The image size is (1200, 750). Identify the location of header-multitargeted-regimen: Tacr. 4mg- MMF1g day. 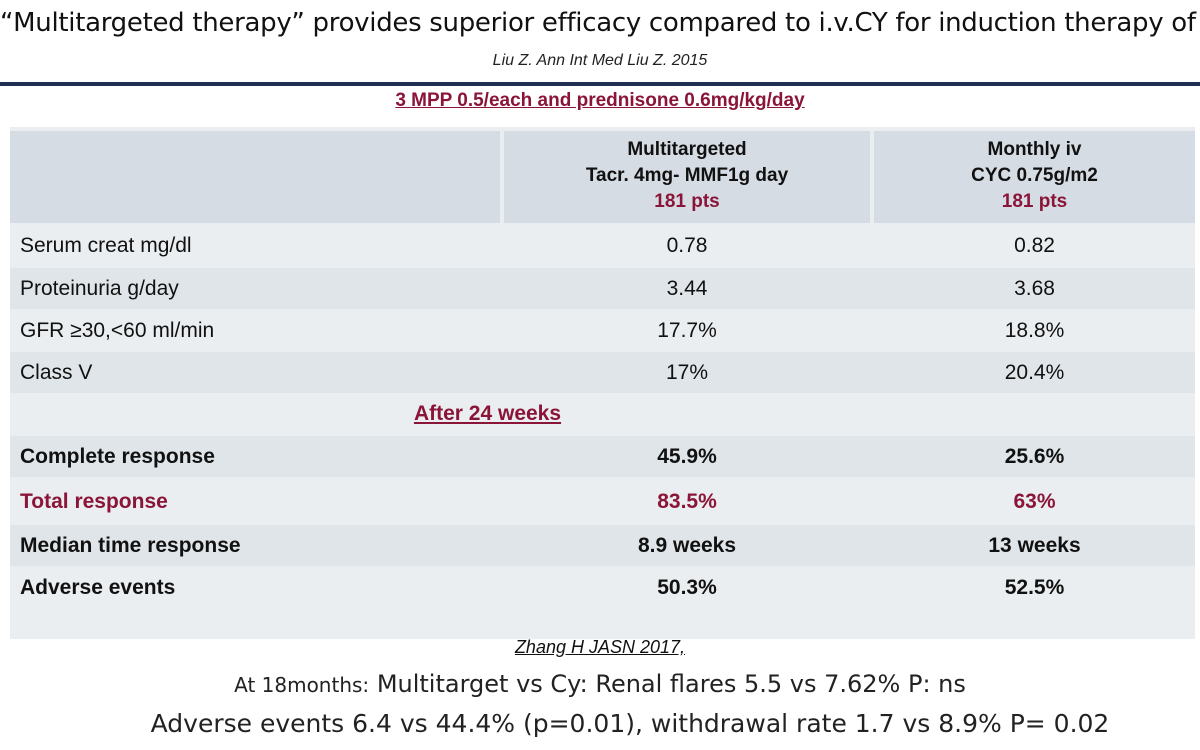
(687, 175).